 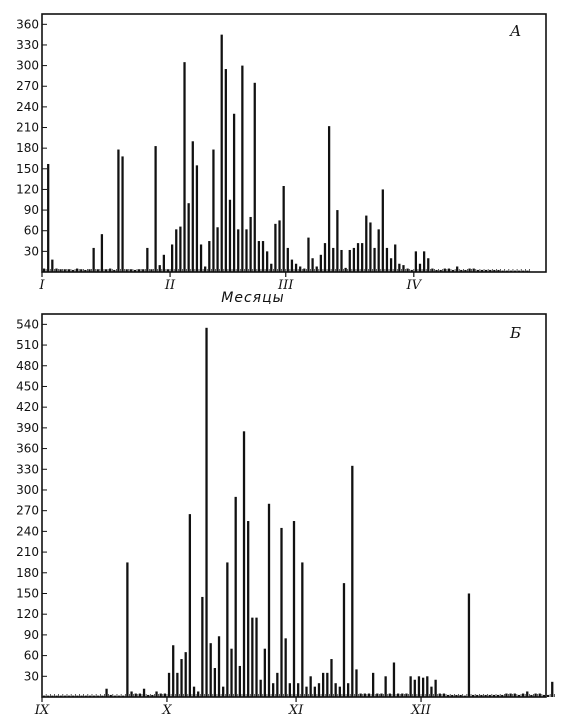 I want to click on y-tick-label: 120, so click(x=27, y=189).